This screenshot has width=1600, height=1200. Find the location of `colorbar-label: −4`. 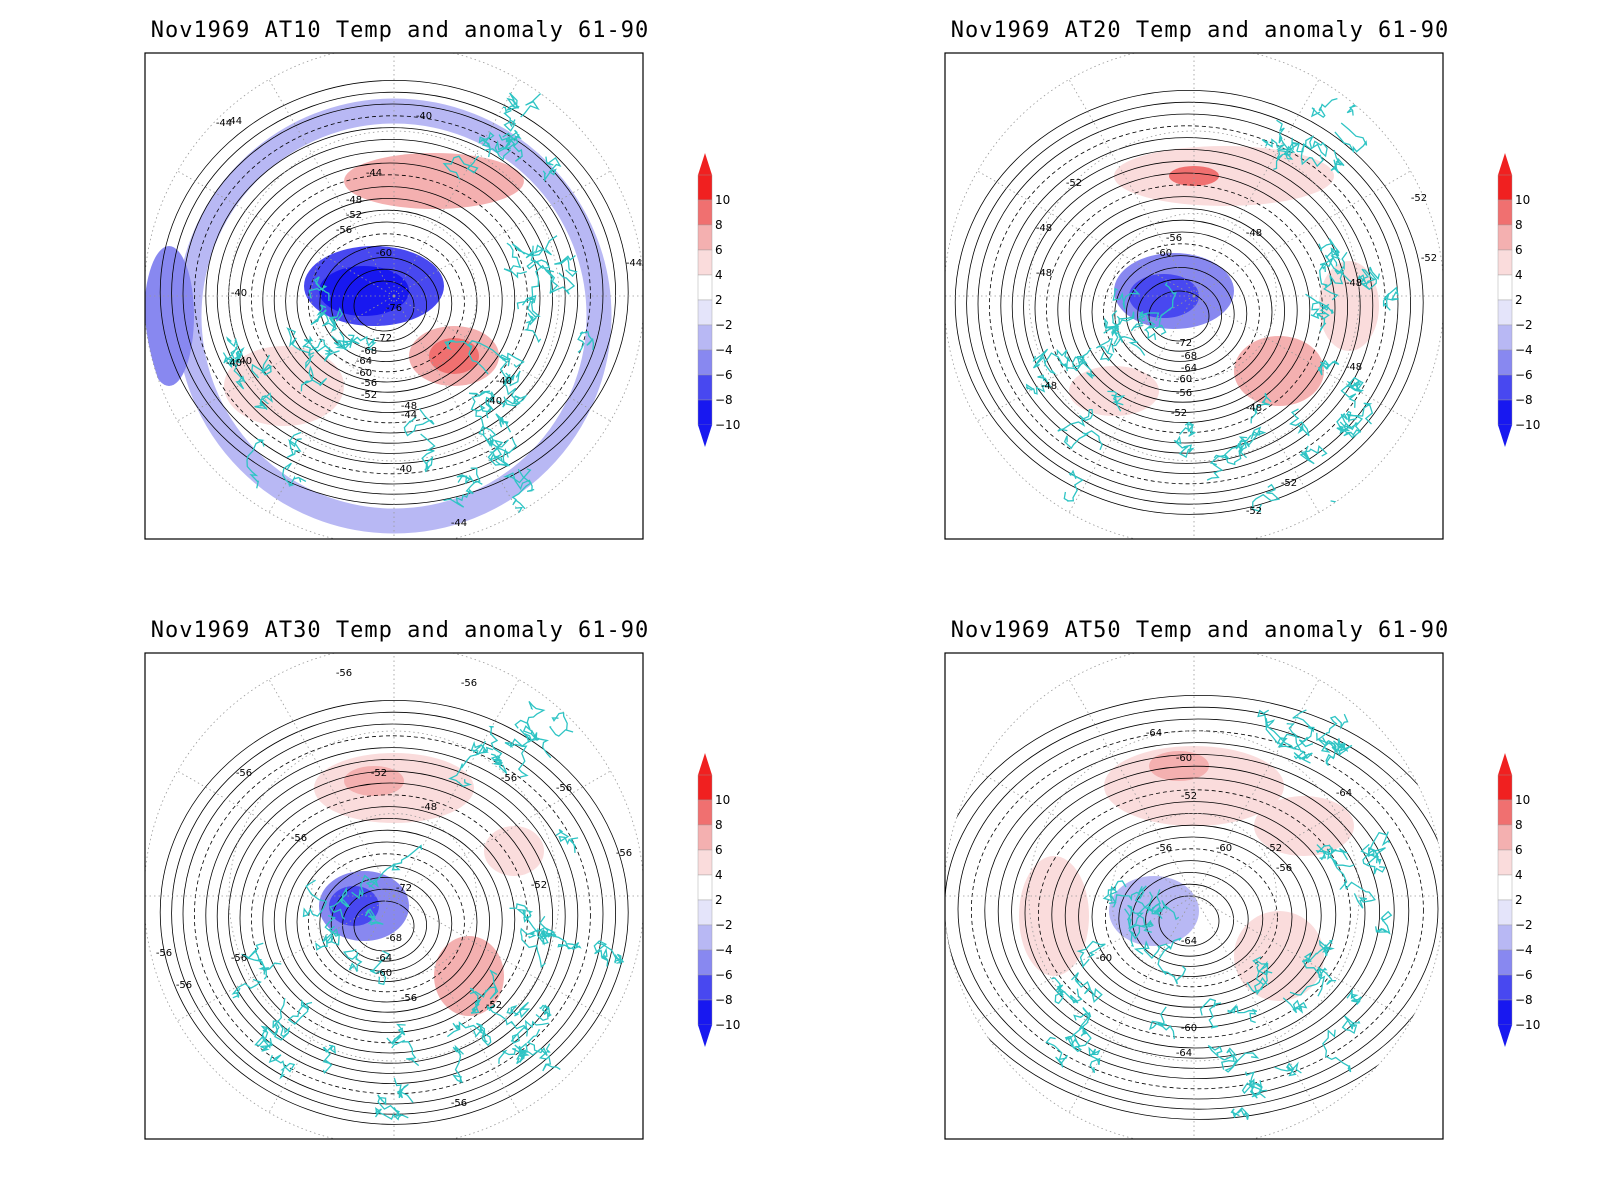

colorbar-label: −4 is located at coordinates (724, 950).